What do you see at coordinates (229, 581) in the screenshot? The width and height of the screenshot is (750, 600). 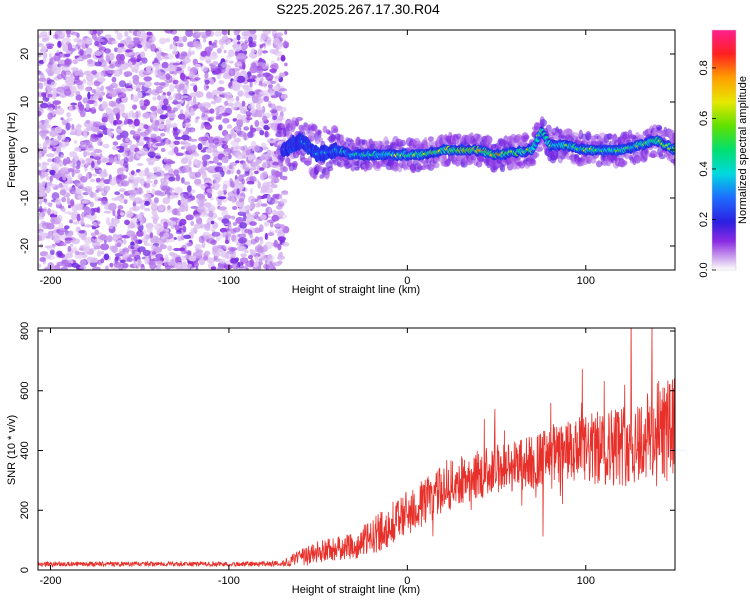 I see `x-tick-label: -100` at bounding box center [229, 581].